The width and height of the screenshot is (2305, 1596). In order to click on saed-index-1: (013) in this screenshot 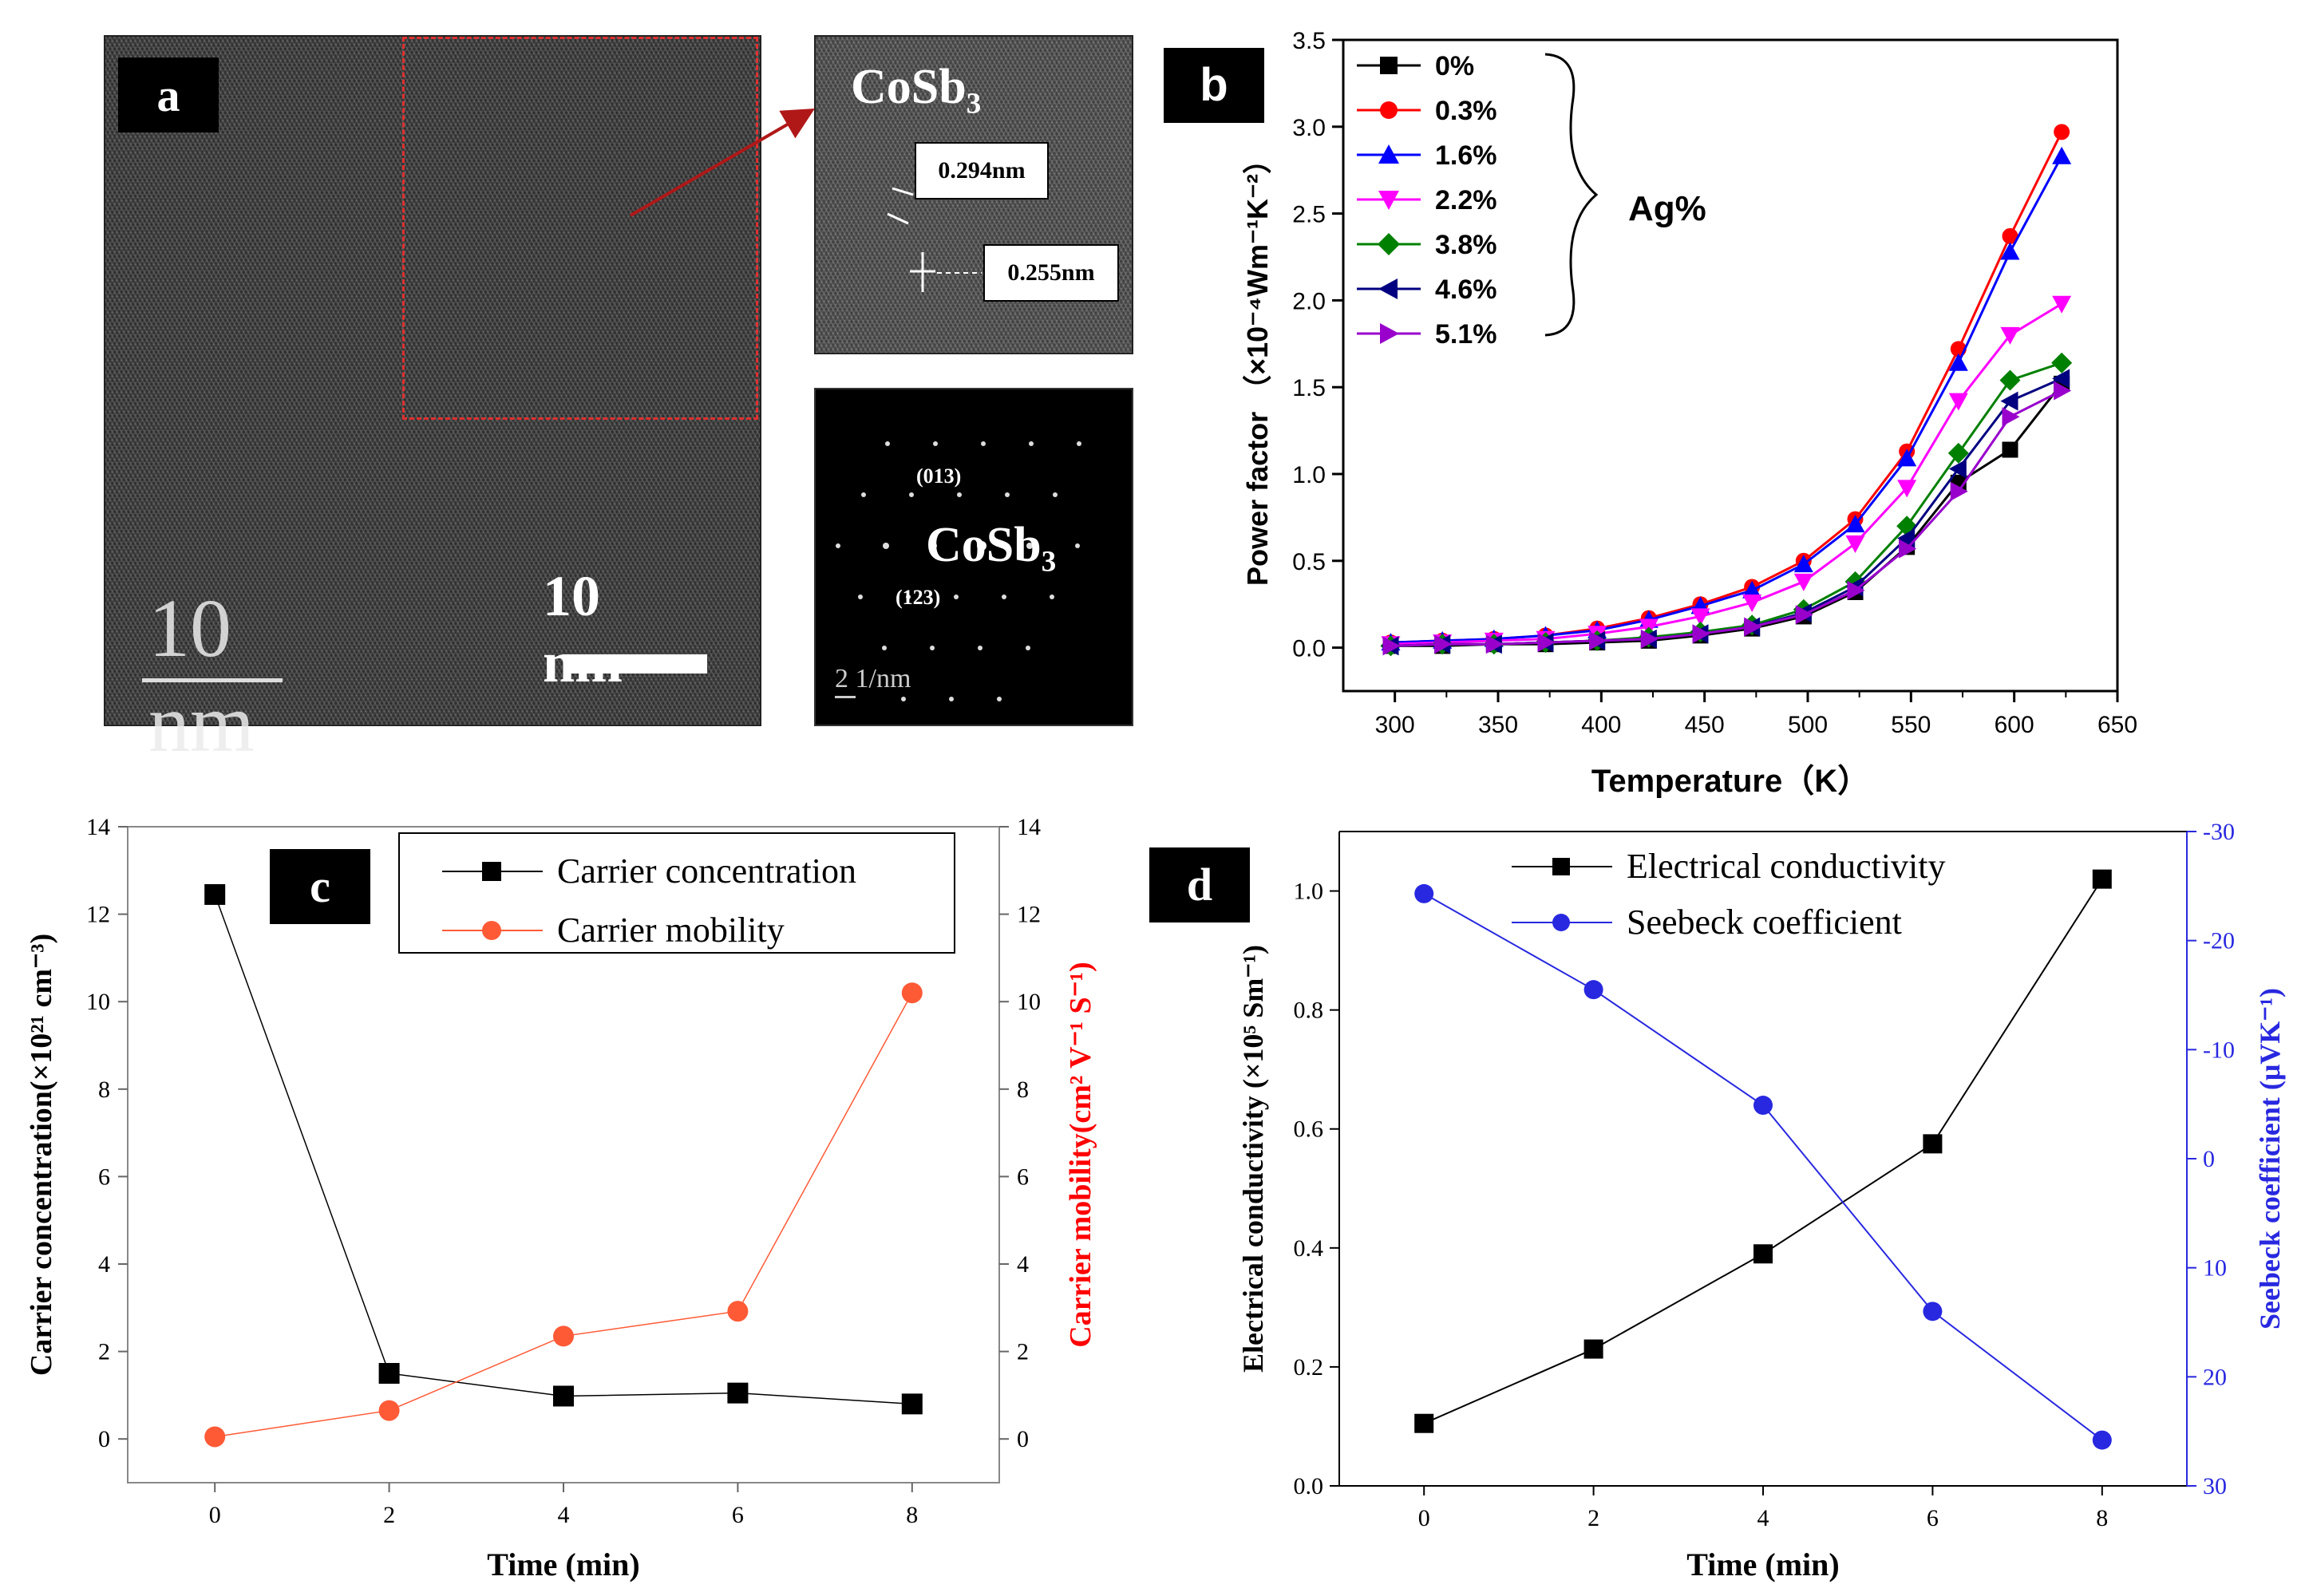, I will do `click(939, 476)`.